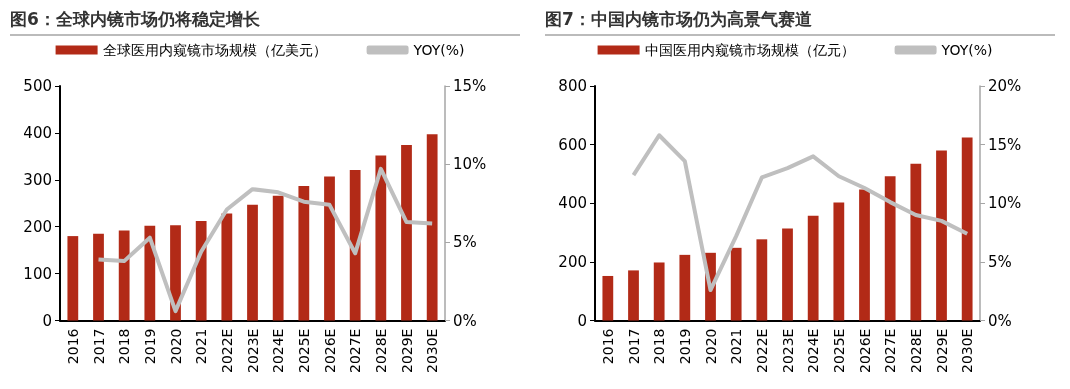 This screenshot has width=1070, height=389. What do you see at coordinates (37, 273) in the screenshot?
I see `y-tick-label: 100` at bounding box center [37, 273].